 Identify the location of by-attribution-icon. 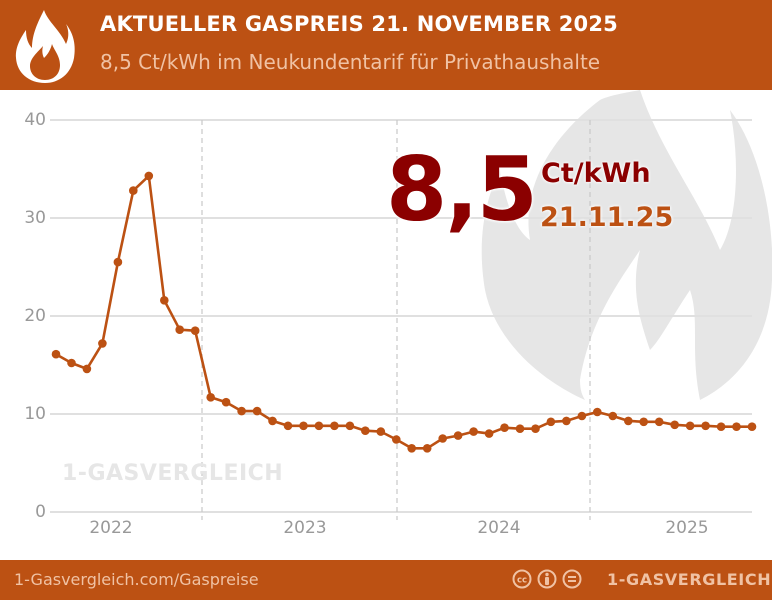
(547, 579).